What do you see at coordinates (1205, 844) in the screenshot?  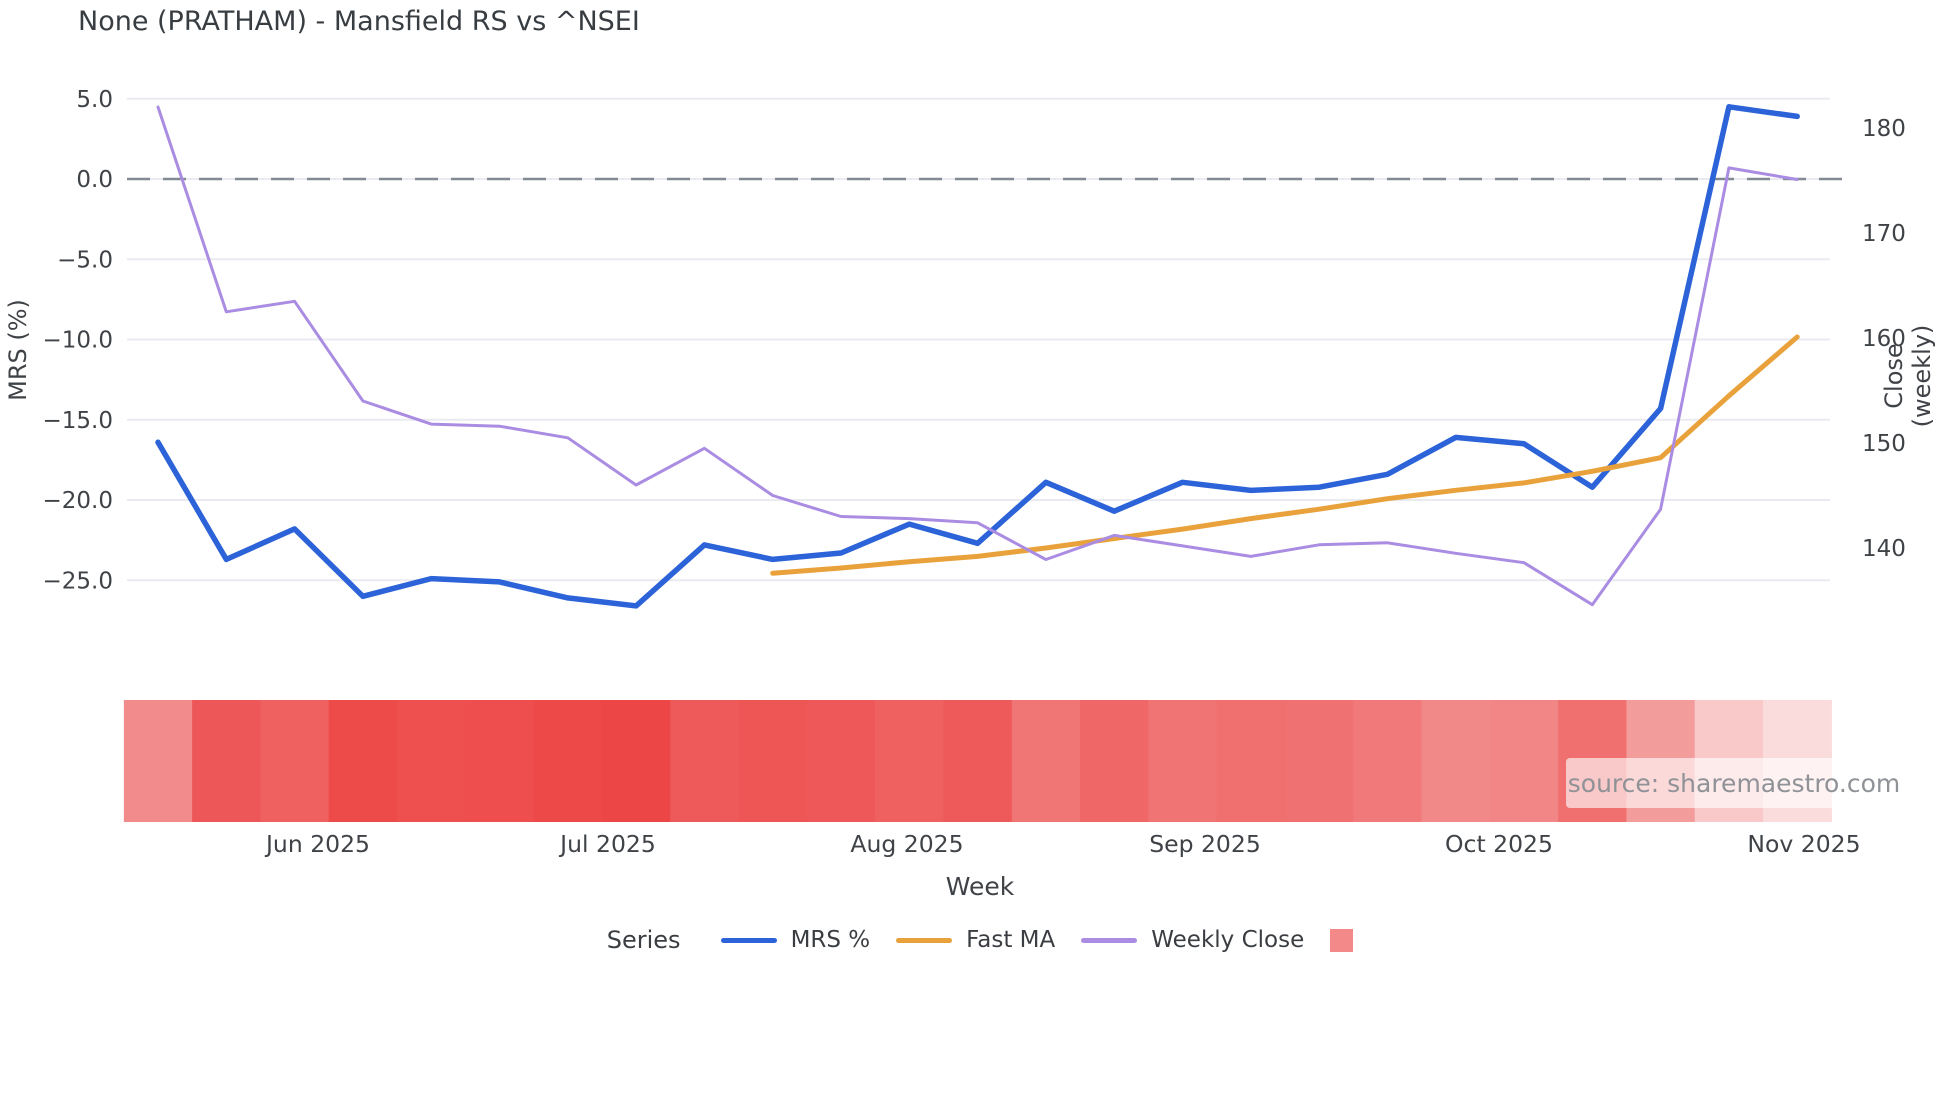 I see `svg-text: Sep 2025` at bounding box center [1205, 844].